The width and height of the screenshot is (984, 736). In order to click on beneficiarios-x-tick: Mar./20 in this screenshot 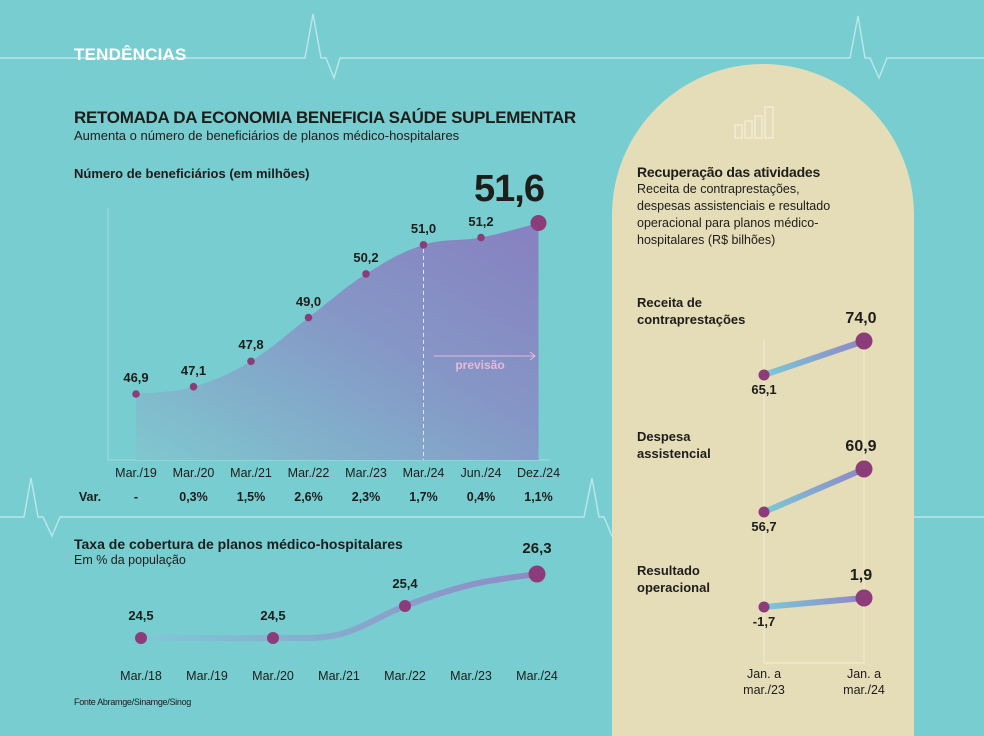, I will do `click(193, 473)`.